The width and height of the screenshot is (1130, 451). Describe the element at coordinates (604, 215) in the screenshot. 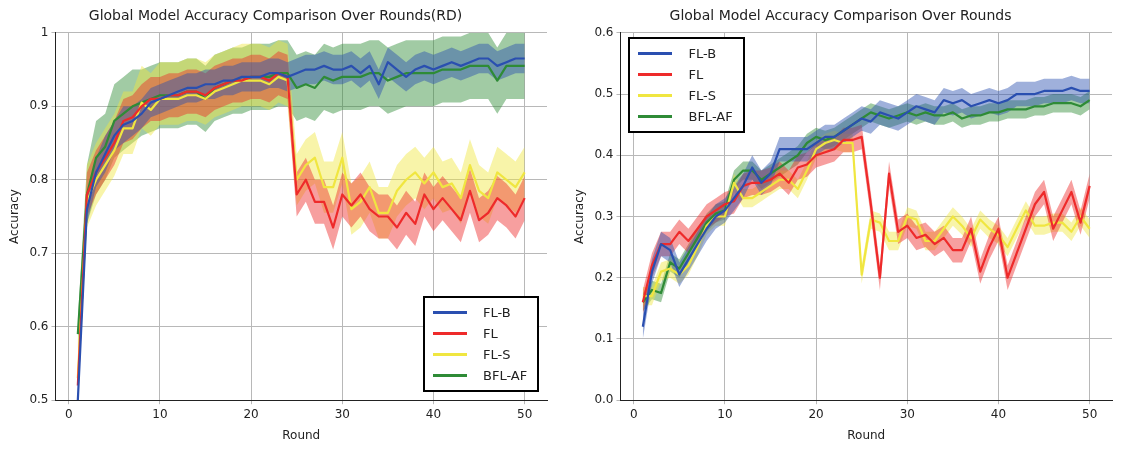

I see `y-tick-label: 0.3` at that location.